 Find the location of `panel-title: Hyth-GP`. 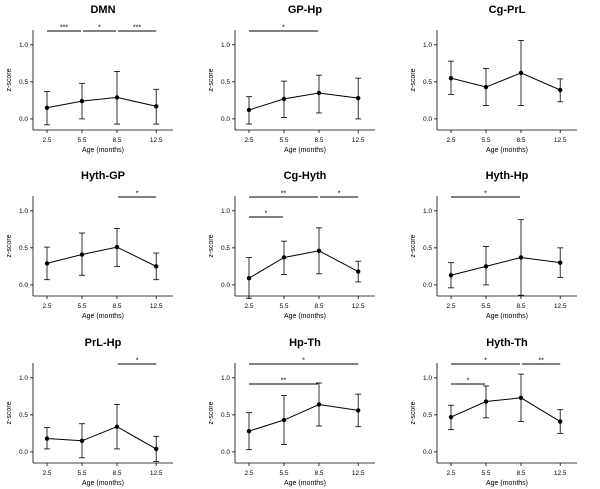

panel-title: Hyth-GP is located at coordinates (103, 176).